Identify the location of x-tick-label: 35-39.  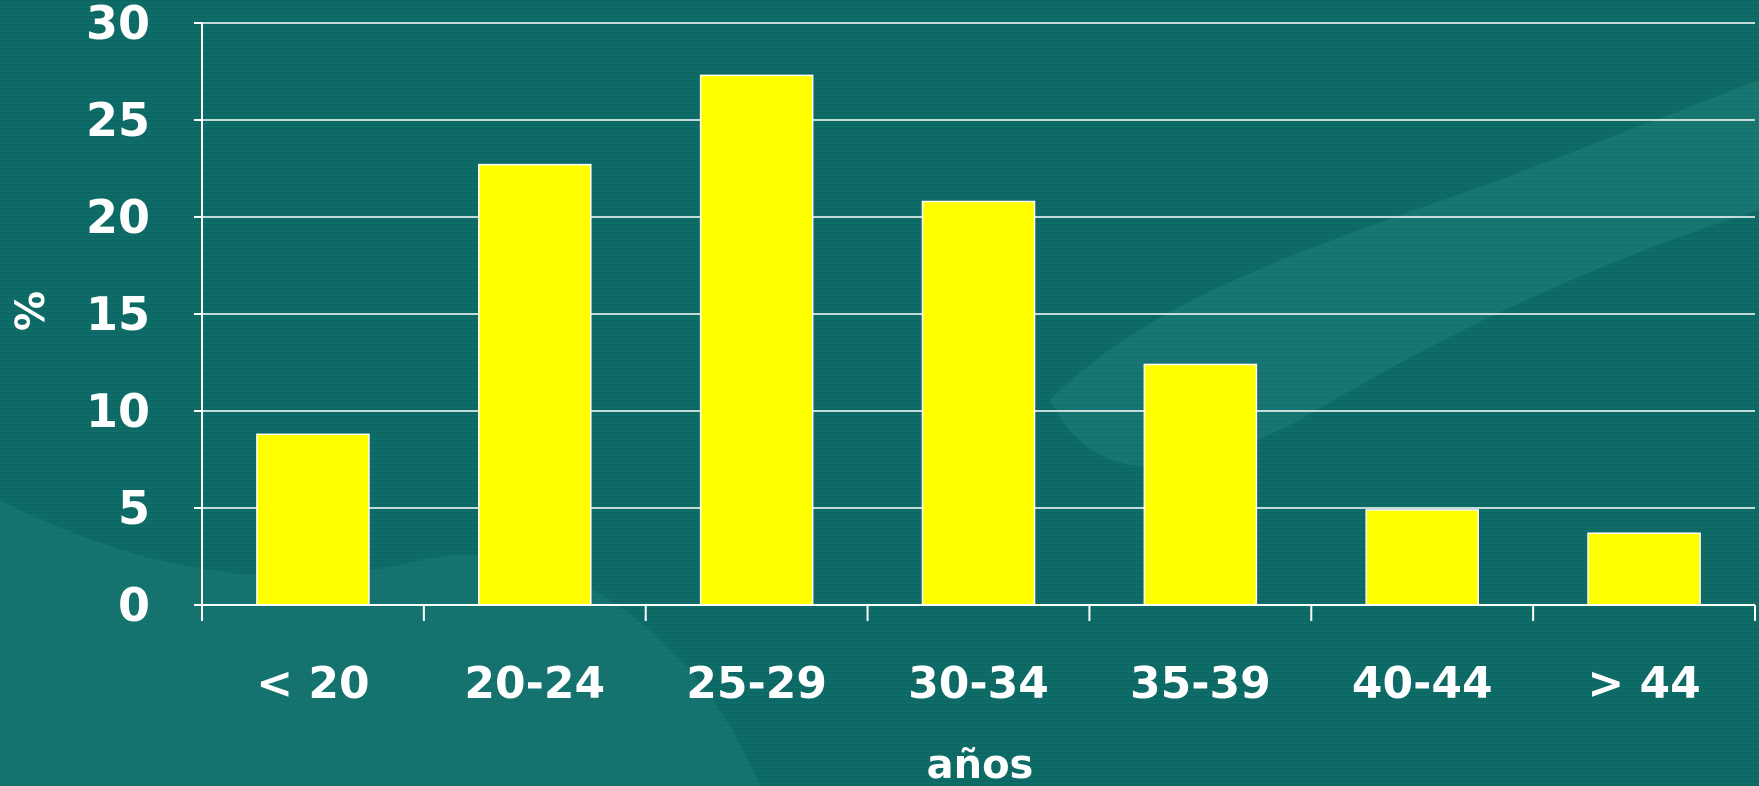
(1200, 683).